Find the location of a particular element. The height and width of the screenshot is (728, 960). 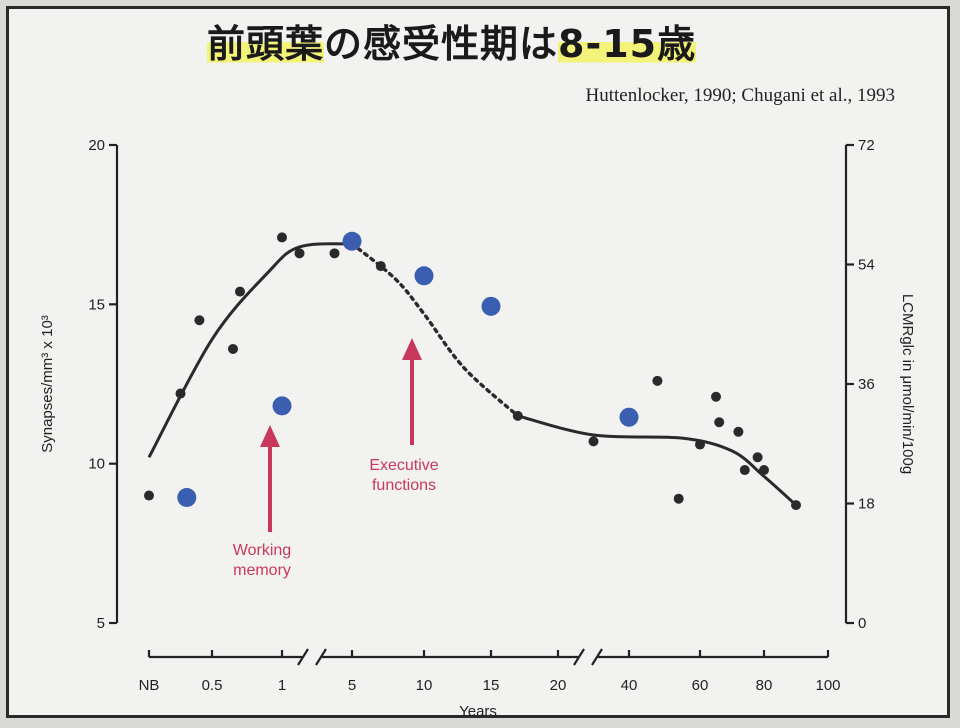

x-tick-label: 1 is located at coordinates (282, 685).